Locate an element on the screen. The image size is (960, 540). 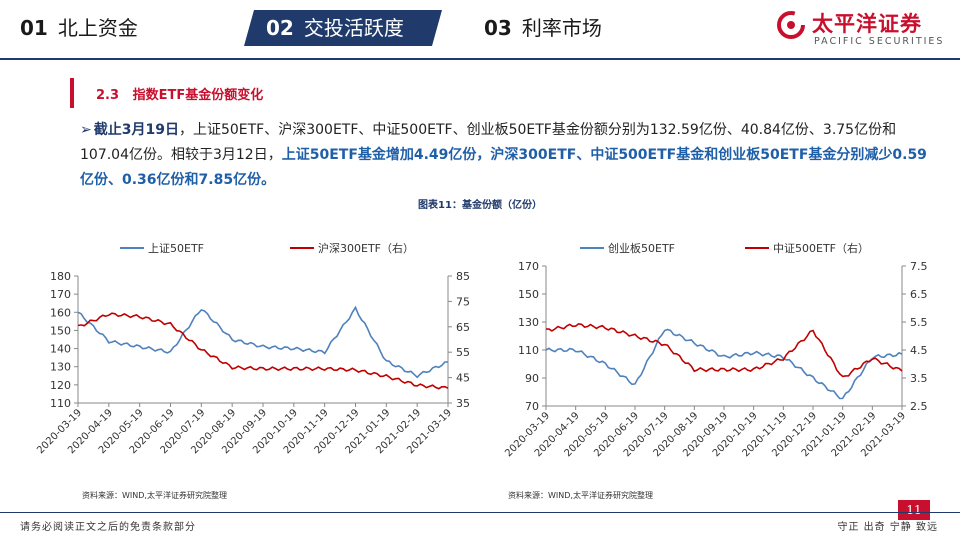
logo-en: PACIFIC SECURITIES is located at coordinates (879, 41).